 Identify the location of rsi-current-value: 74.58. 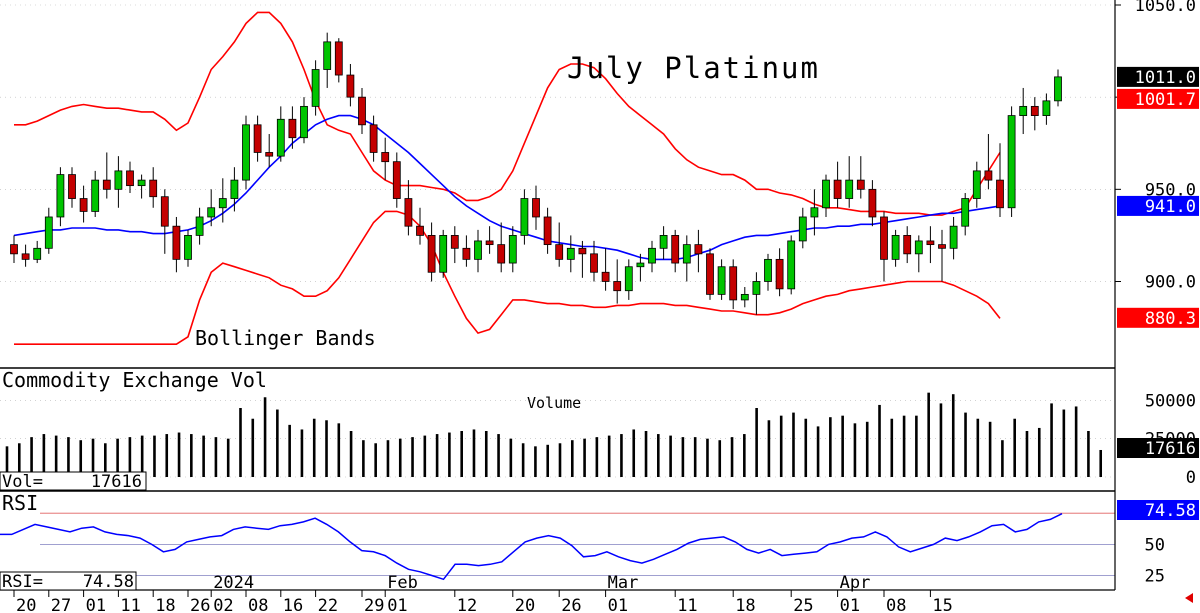
(108, 582).